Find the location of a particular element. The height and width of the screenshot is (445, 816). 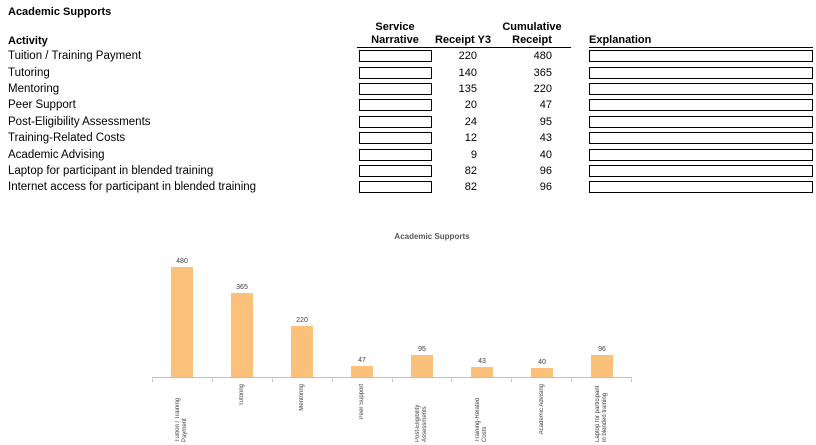

cumulative-value: 47 is located at coordinates (545, 105).